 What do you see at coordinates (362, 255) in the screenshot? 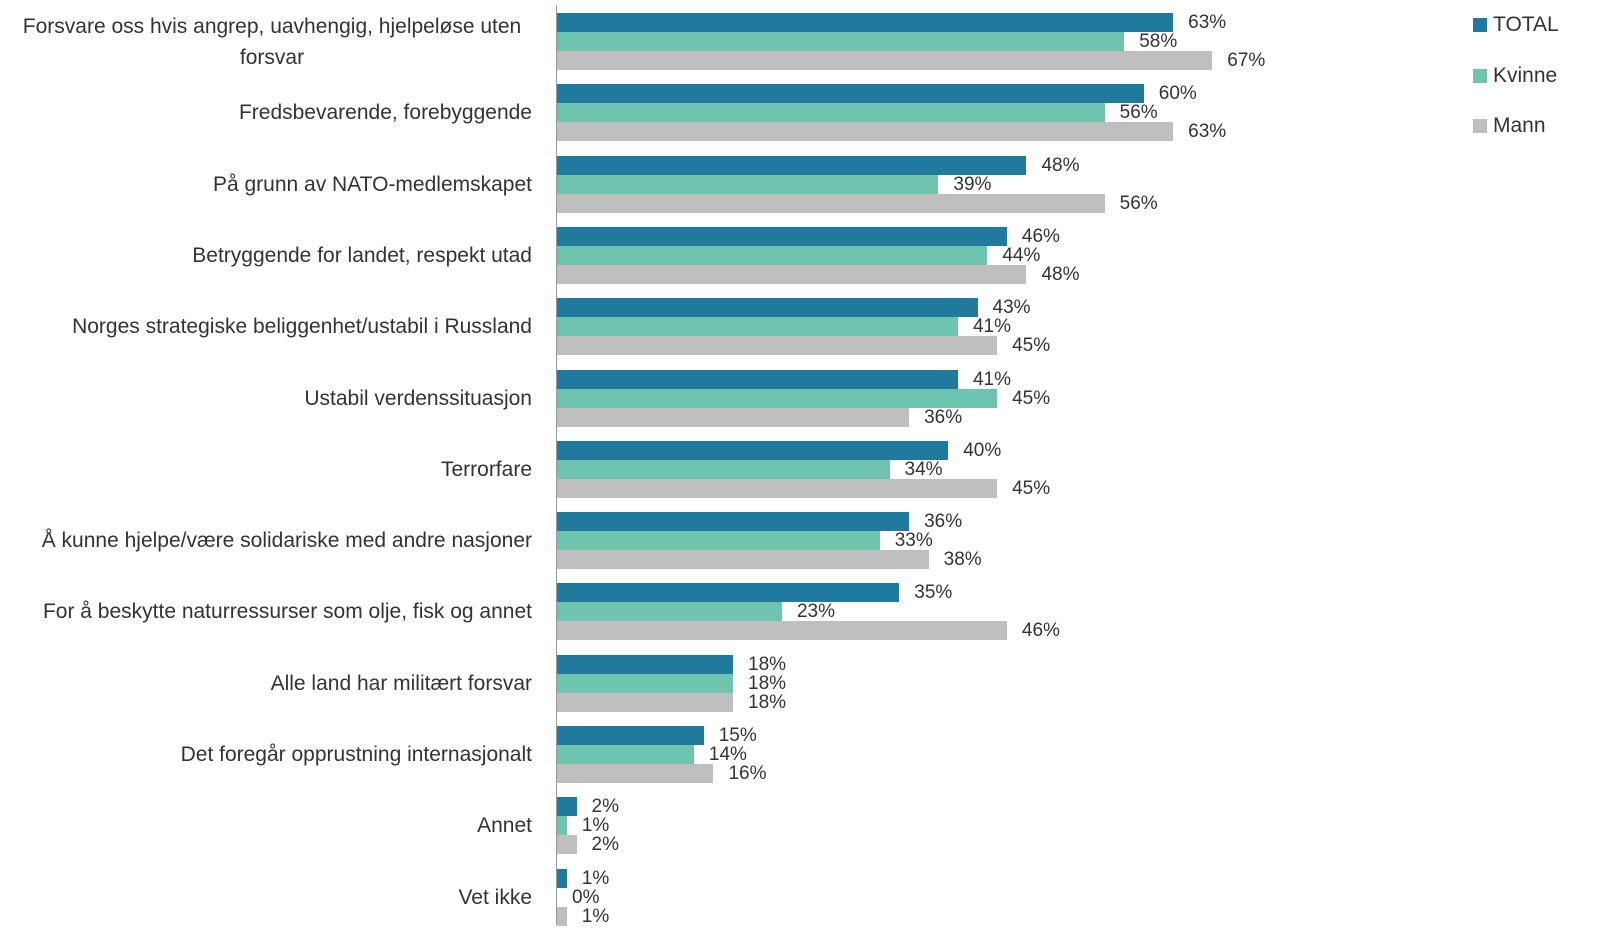
I see `category-text: Betryggende for landet, respekt utad` at bounding box center [362, 255].